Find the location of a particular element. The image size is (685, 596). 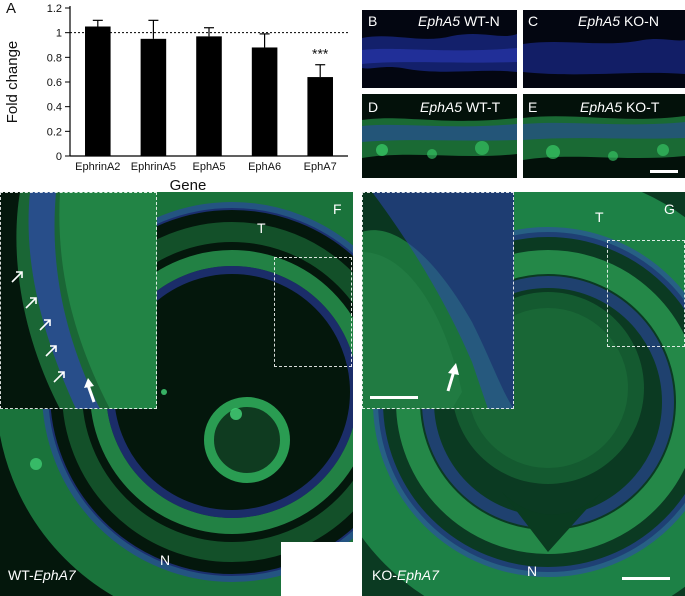

y-tick-label: 0.4 is located at coordinates (54, 108).